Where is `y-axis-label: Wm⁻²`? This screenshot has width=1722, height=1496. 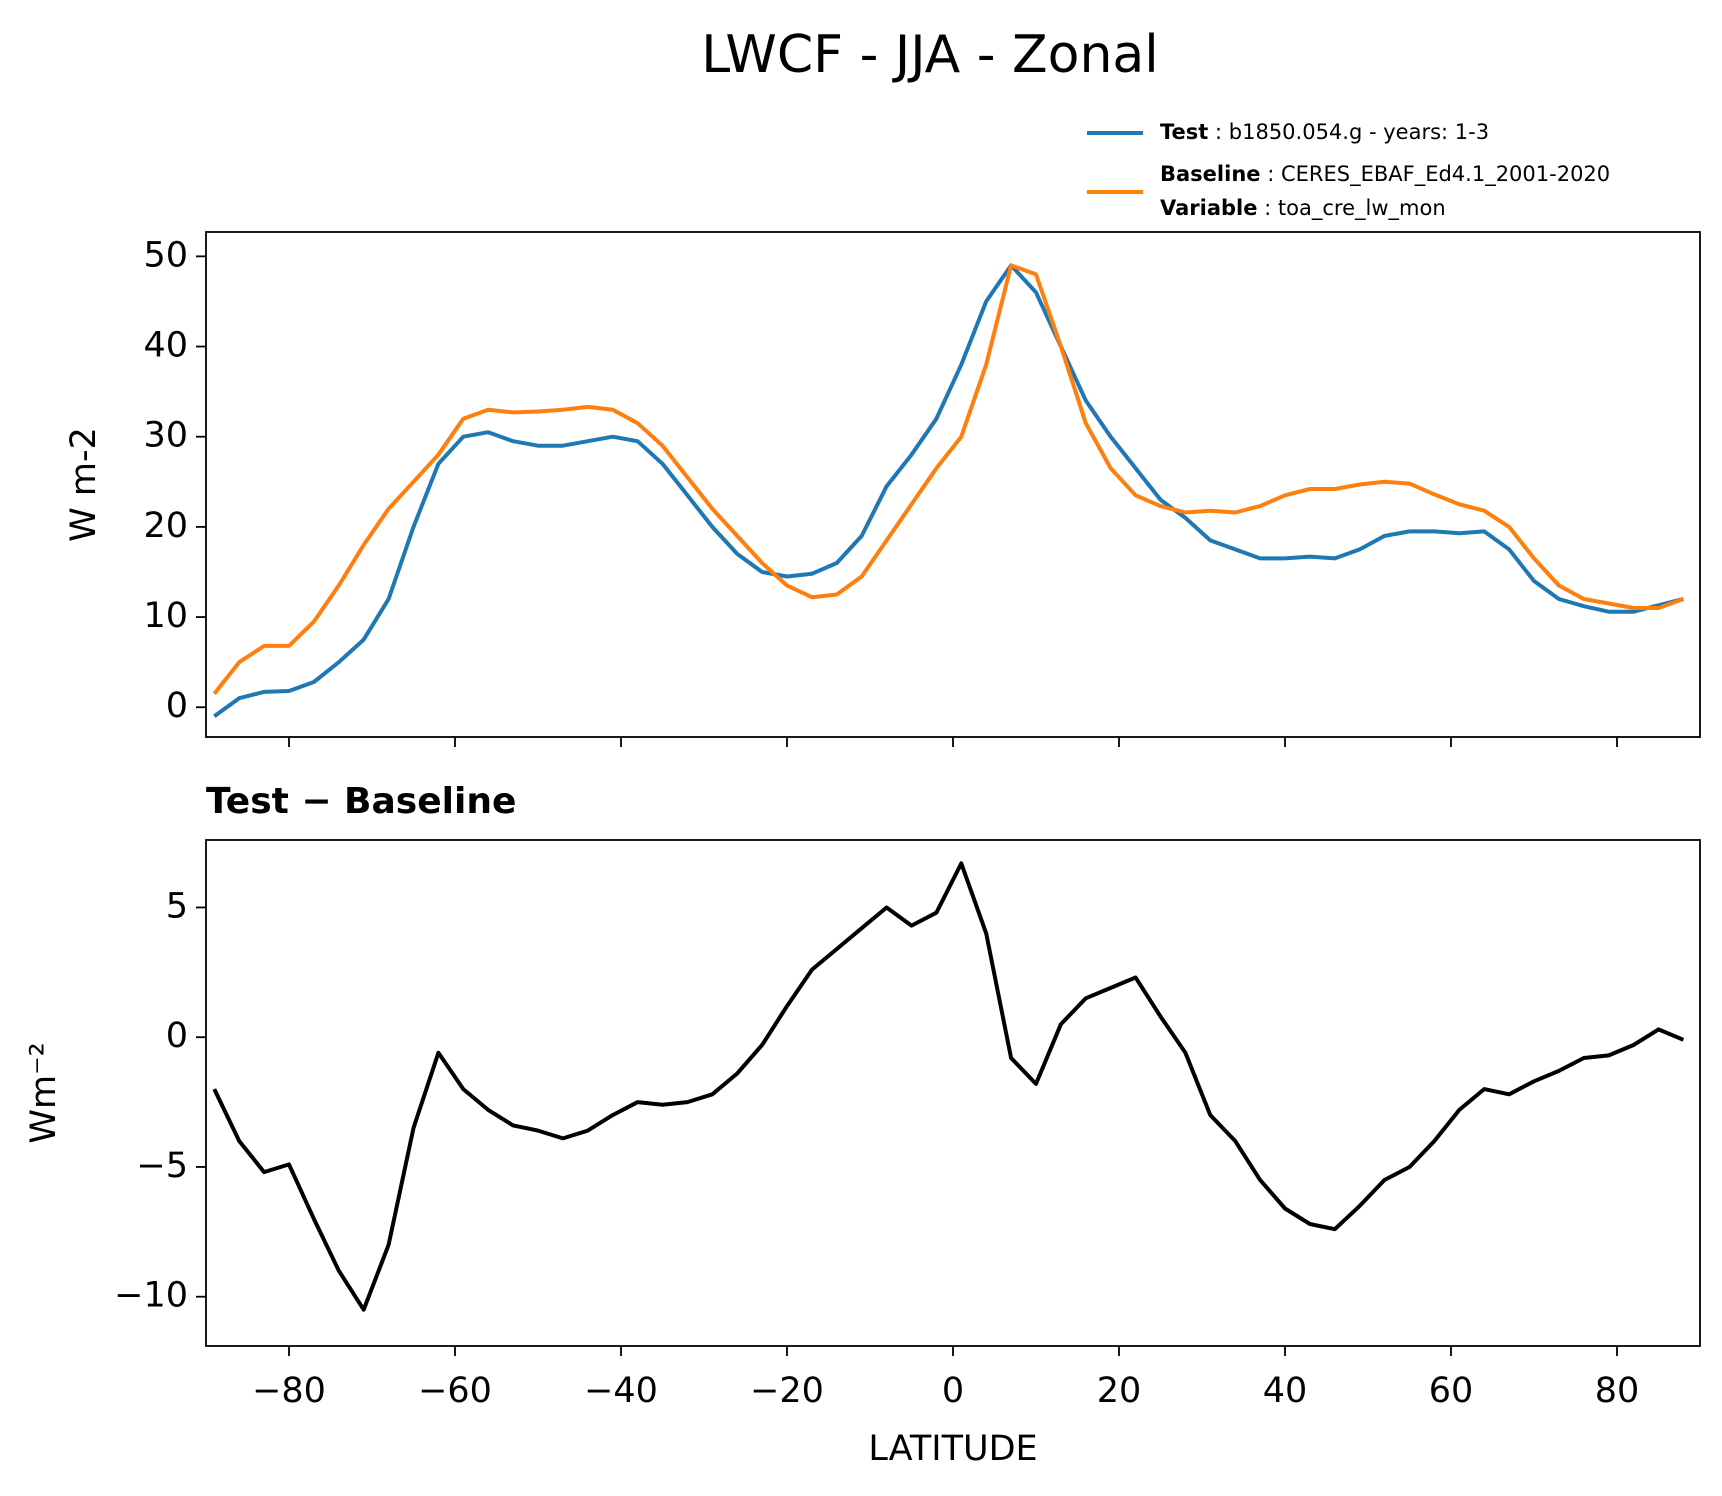 y-axis-label: Wm⁻² is located at coordinates (44, 1092).